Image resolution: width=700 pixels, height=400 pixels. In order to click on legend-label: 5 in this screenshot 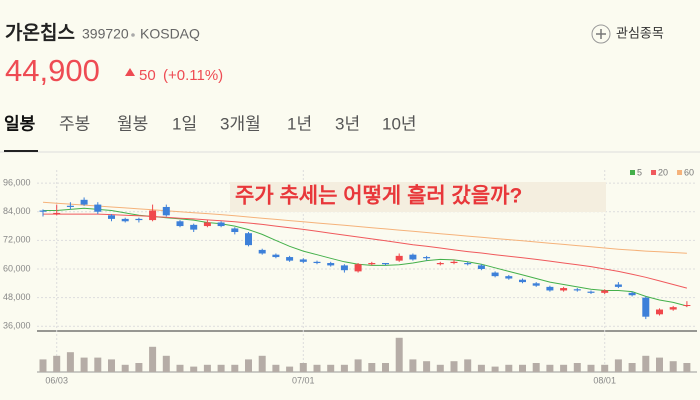, I will do `click(639, 172)`.